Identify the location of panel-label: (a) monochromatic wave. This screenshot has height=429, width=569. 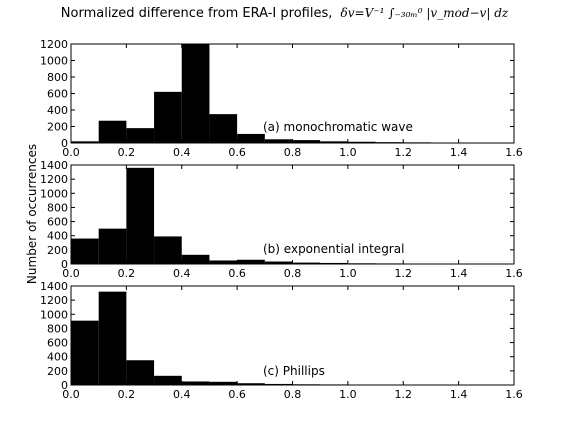
(338, 127).